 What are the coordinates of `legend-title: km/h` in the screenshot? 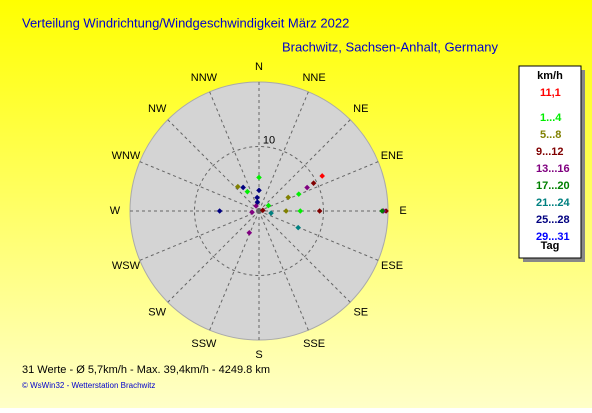 It's located at (550, 76).